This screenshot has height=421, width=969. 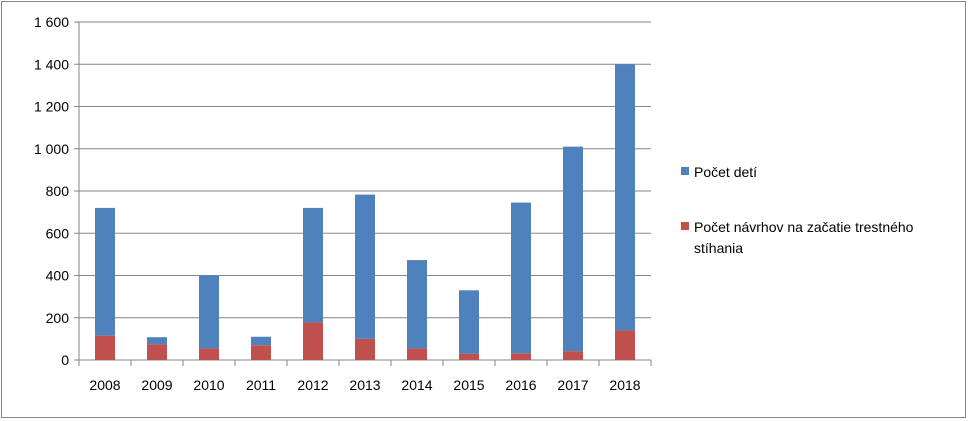 I want to click on legend-label-line: stíhania, so click(x=718, y=248).